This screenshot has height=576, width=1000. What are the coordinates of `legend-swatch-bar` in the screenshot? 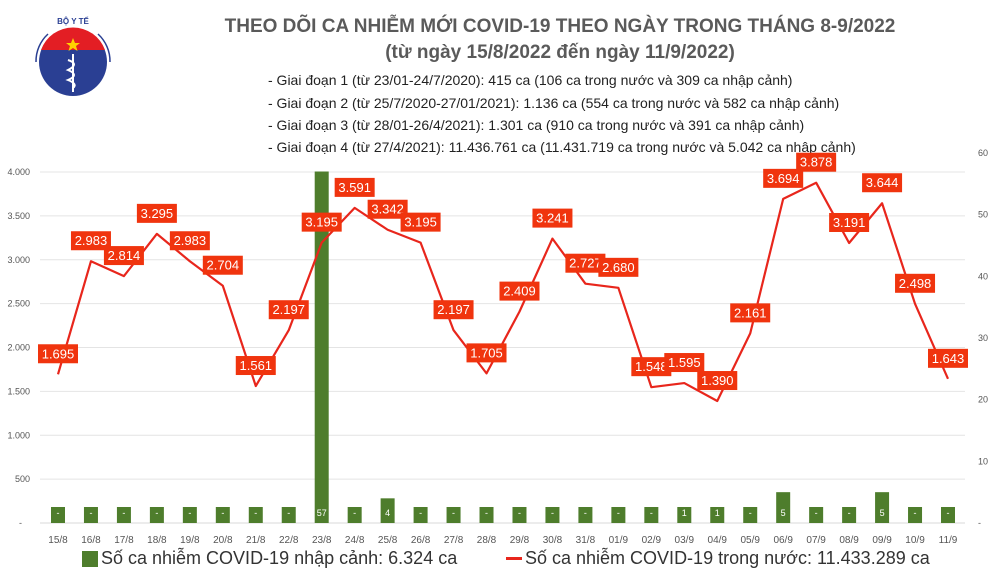 It's located at (90, 558).